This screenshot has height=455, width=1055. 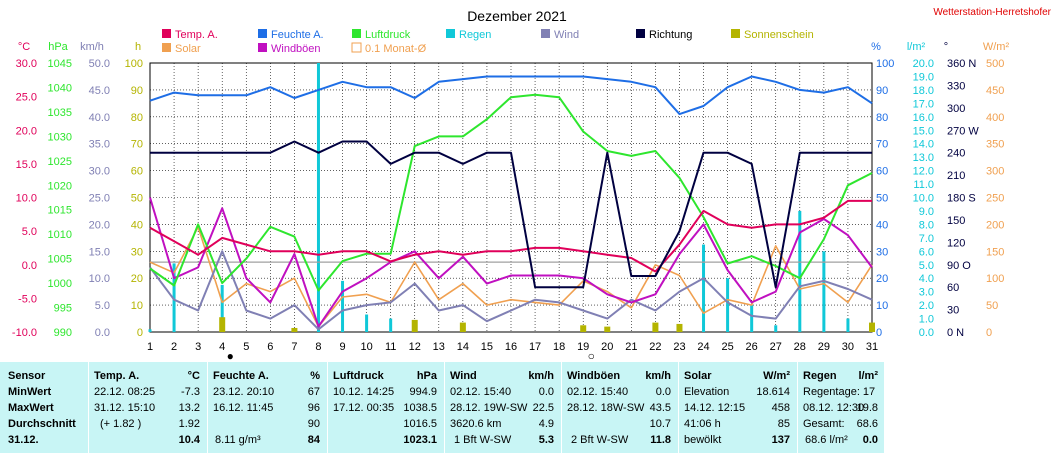 I want to click on temperature-line, so click(x=510, y=236).